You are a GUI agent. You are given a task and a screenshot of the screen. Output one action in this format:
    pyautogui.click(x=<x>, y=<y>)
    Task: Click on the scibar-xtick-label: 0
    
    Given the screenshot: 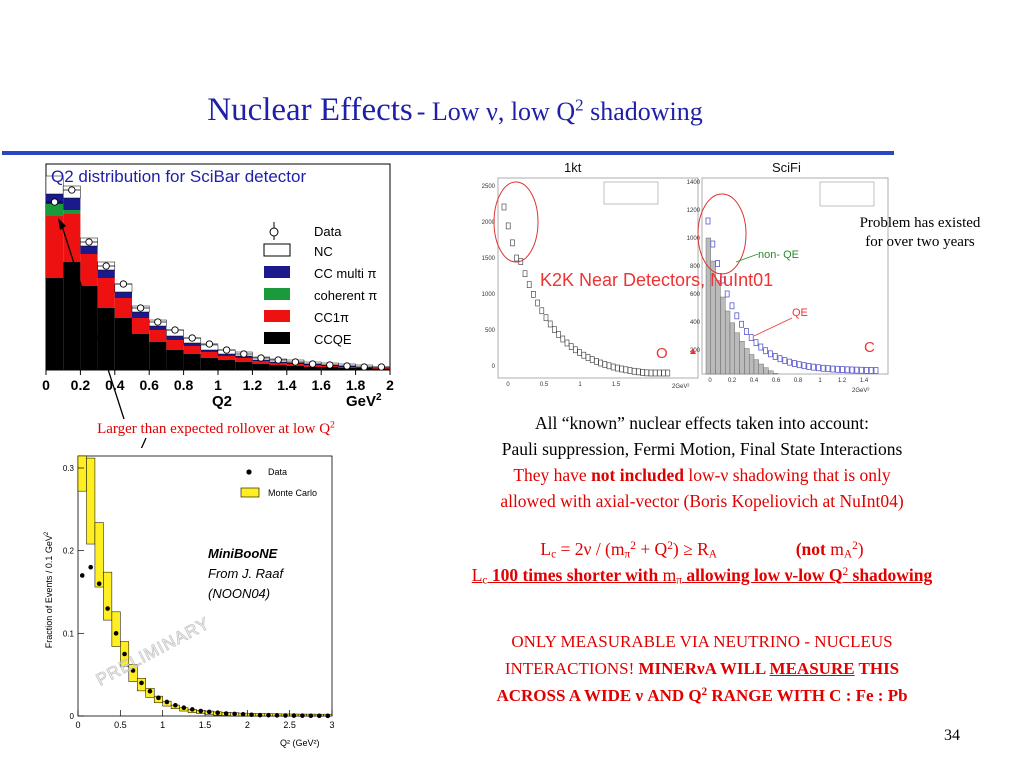 What is the action you would take?
    pyautogui.click(x=46, y=385)
    